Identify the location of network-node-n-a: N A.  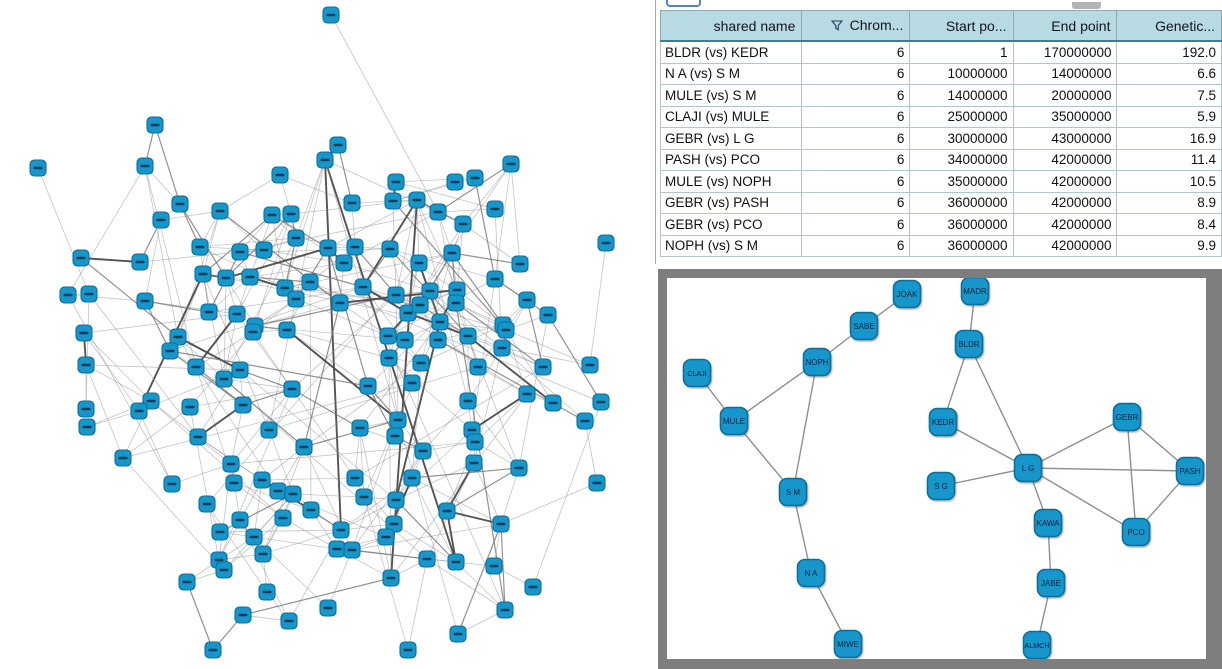
(811, 573).